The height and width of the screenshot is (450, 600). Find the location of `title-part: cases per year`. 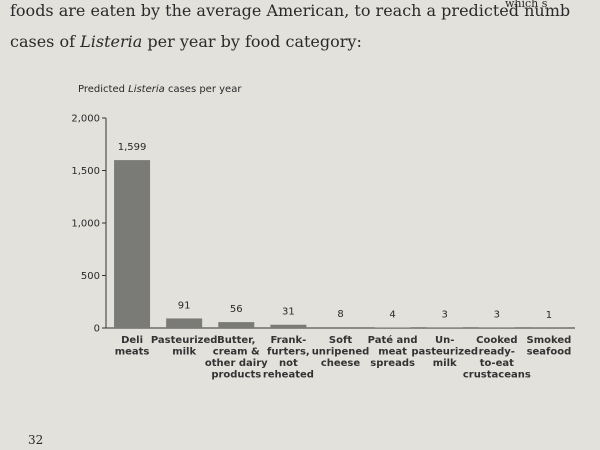

title-part: cases per year is located at coordinates (204, 89).